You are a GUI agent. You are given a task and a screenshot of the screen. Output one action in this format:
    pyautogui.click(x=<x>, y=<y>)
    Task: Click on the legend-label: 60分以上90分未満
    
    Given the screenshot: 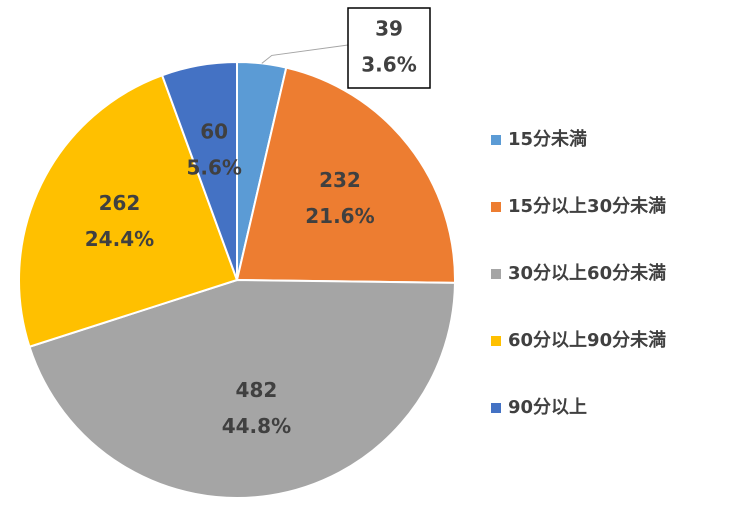 What is the action you would take?
    pyautogui.click(x=587, y=340)
    